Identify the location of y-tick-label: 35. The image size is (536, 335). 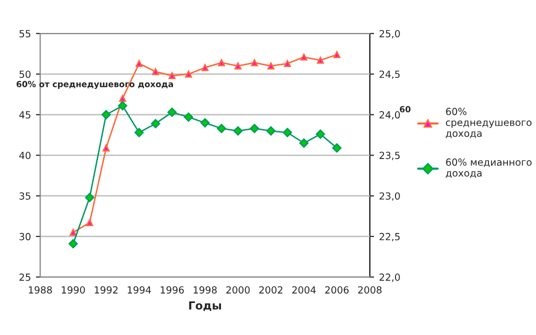
(25, 196).